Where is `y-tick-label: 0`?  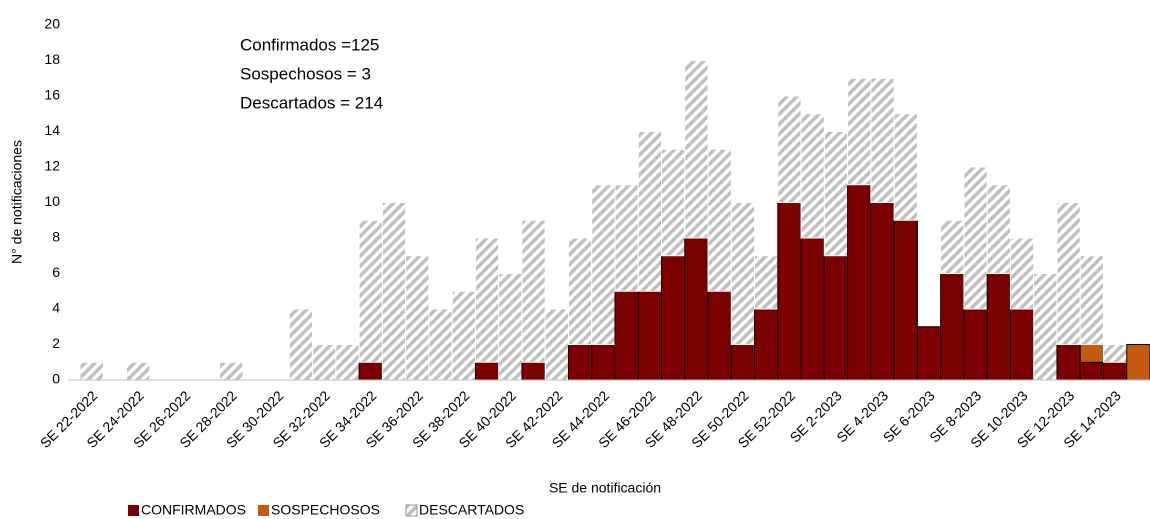
y-tick-label: 0 is located at coordinates (56, 379).